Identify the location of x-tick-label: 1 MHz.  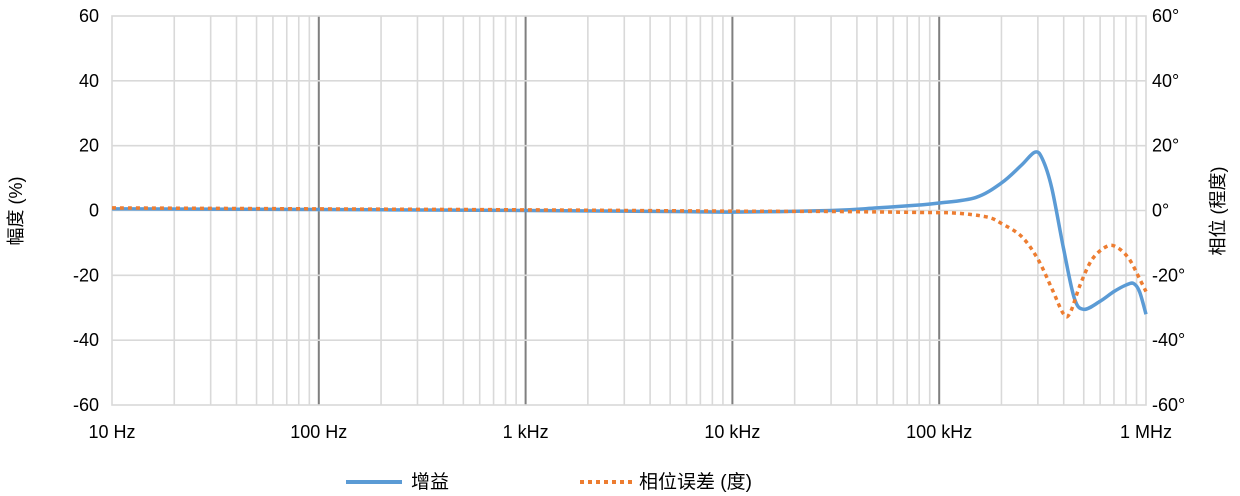
(1146, 432).